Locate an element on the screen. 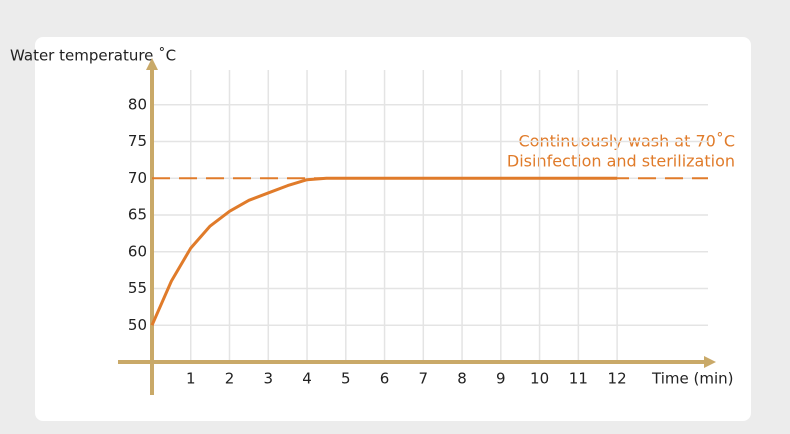 Image resolution: width=790 pixels, height=434 pixels. x-tick-label: 10 is located at coordinates (539, 379).